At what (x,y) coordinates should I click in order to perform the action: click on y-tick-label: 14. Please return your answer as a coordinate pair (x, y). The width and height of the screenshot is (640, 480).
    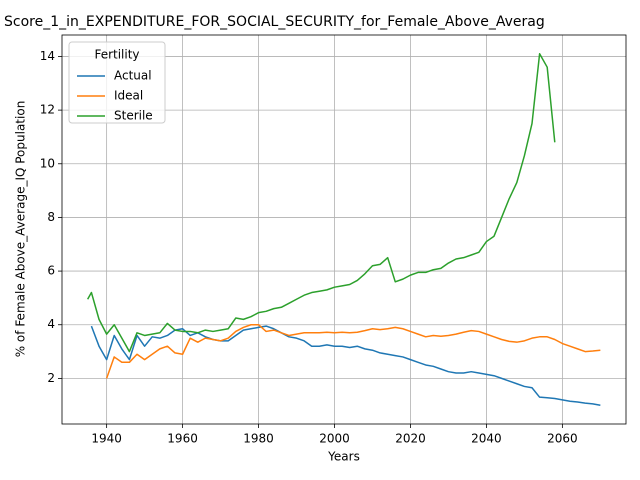
    Looking at the image, I should click on (47, 56).